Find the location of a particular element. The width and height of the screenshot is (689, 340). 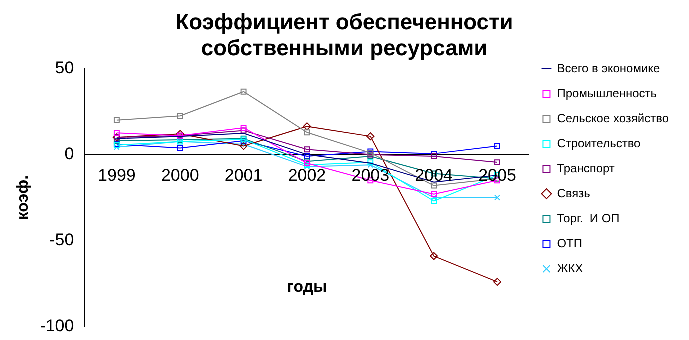

x-tick-label: 2000 is located at coordinates (180, 175).